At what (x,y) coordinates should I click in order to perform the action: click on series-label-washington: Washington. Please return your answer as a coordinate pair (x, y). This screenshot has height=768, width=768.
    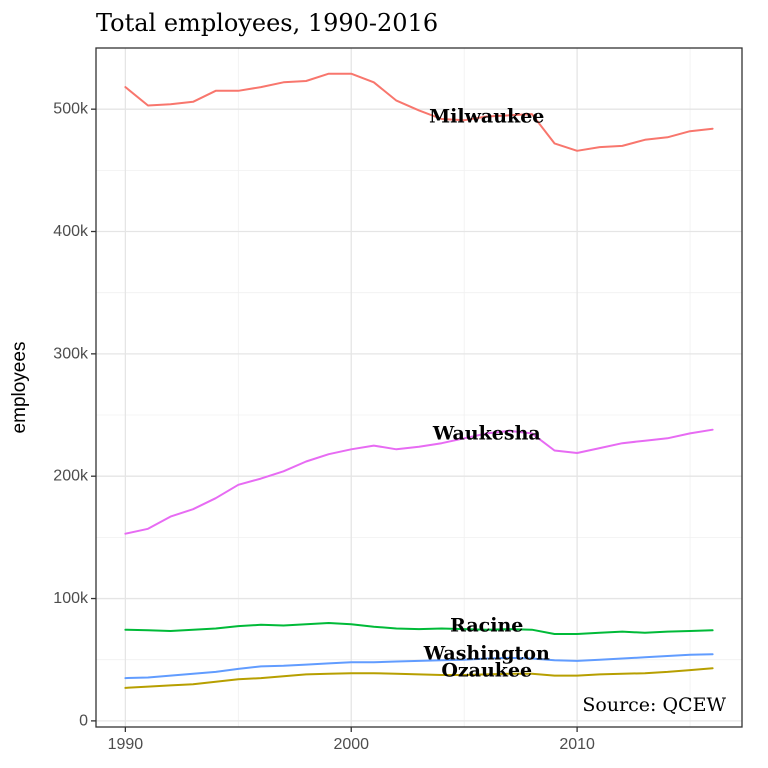
    Looking at the image, I should click on (486, 654).